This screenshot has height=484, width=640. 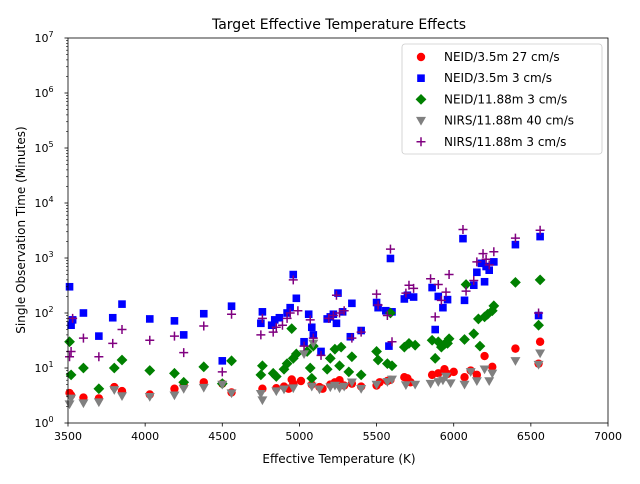 What do you see at coordinates (222, 436) in the screenshot?
I see `x-tick-label: 4500` at bounding box center [222, 436].